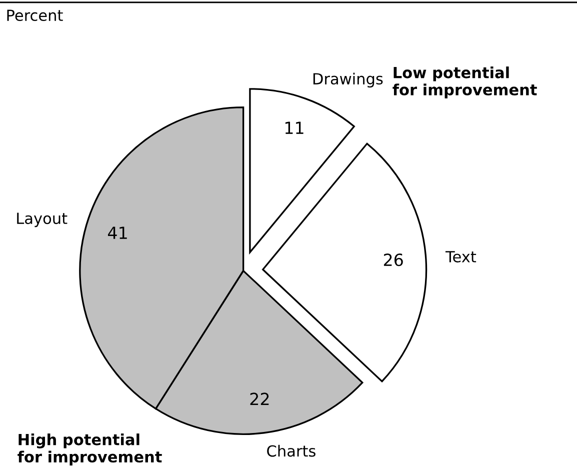 This screenshot has width=577, height=475. What do you see at coordinates (294, 128) in the screenshot?
I see `data-label: 11` at bounding box center [294, 128].